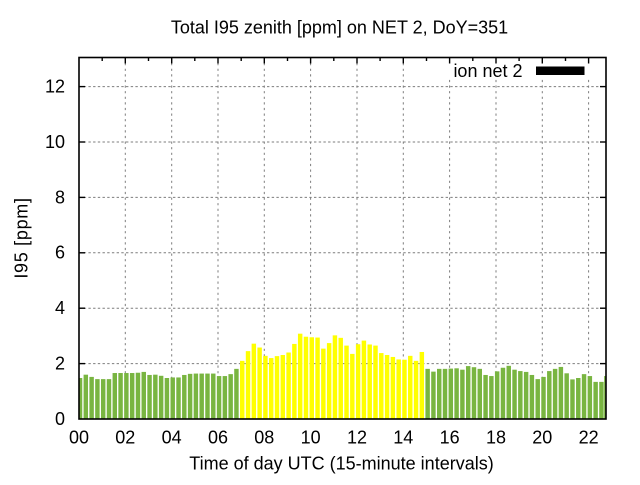 The height and width of the screenshot is (485, 640). I want to click on svg-text: 06, so click(218, 437).